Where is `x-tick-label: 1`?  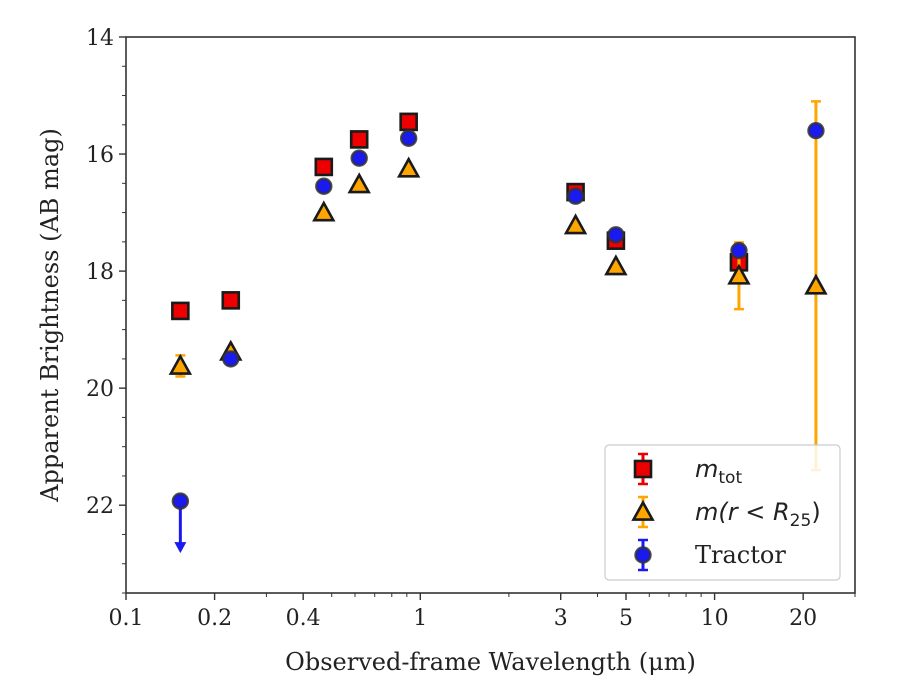 x-tick-label: 1 is located at coordinates (420, 618).